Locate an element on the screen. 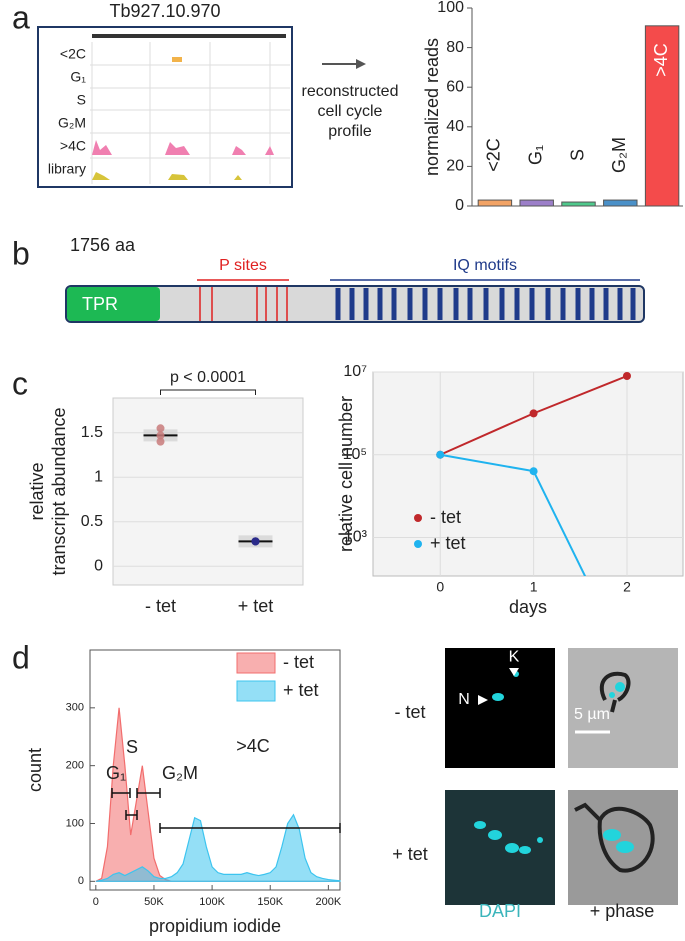 The height and width of the screenshot is (941, 685). y-tick-label: 10⁵ is located at coordinates (355, 454).